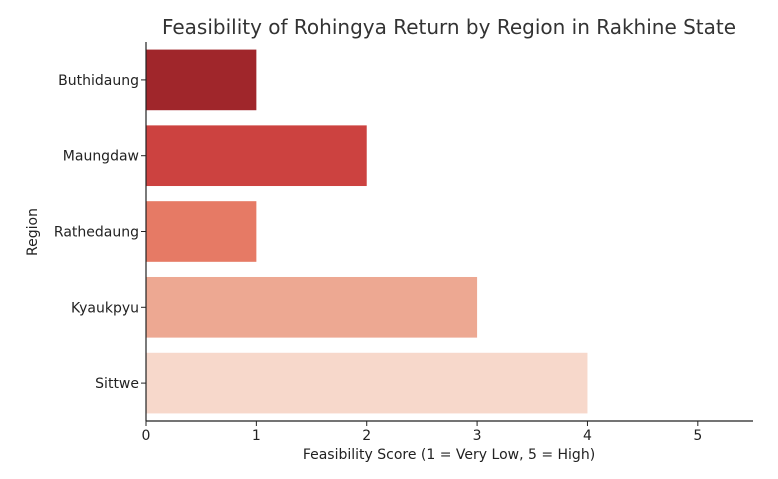 This screenshot has height=479, width=778. I want to click on x-tick-labels: 0 1 2 3 4 5, so click(422, 432).